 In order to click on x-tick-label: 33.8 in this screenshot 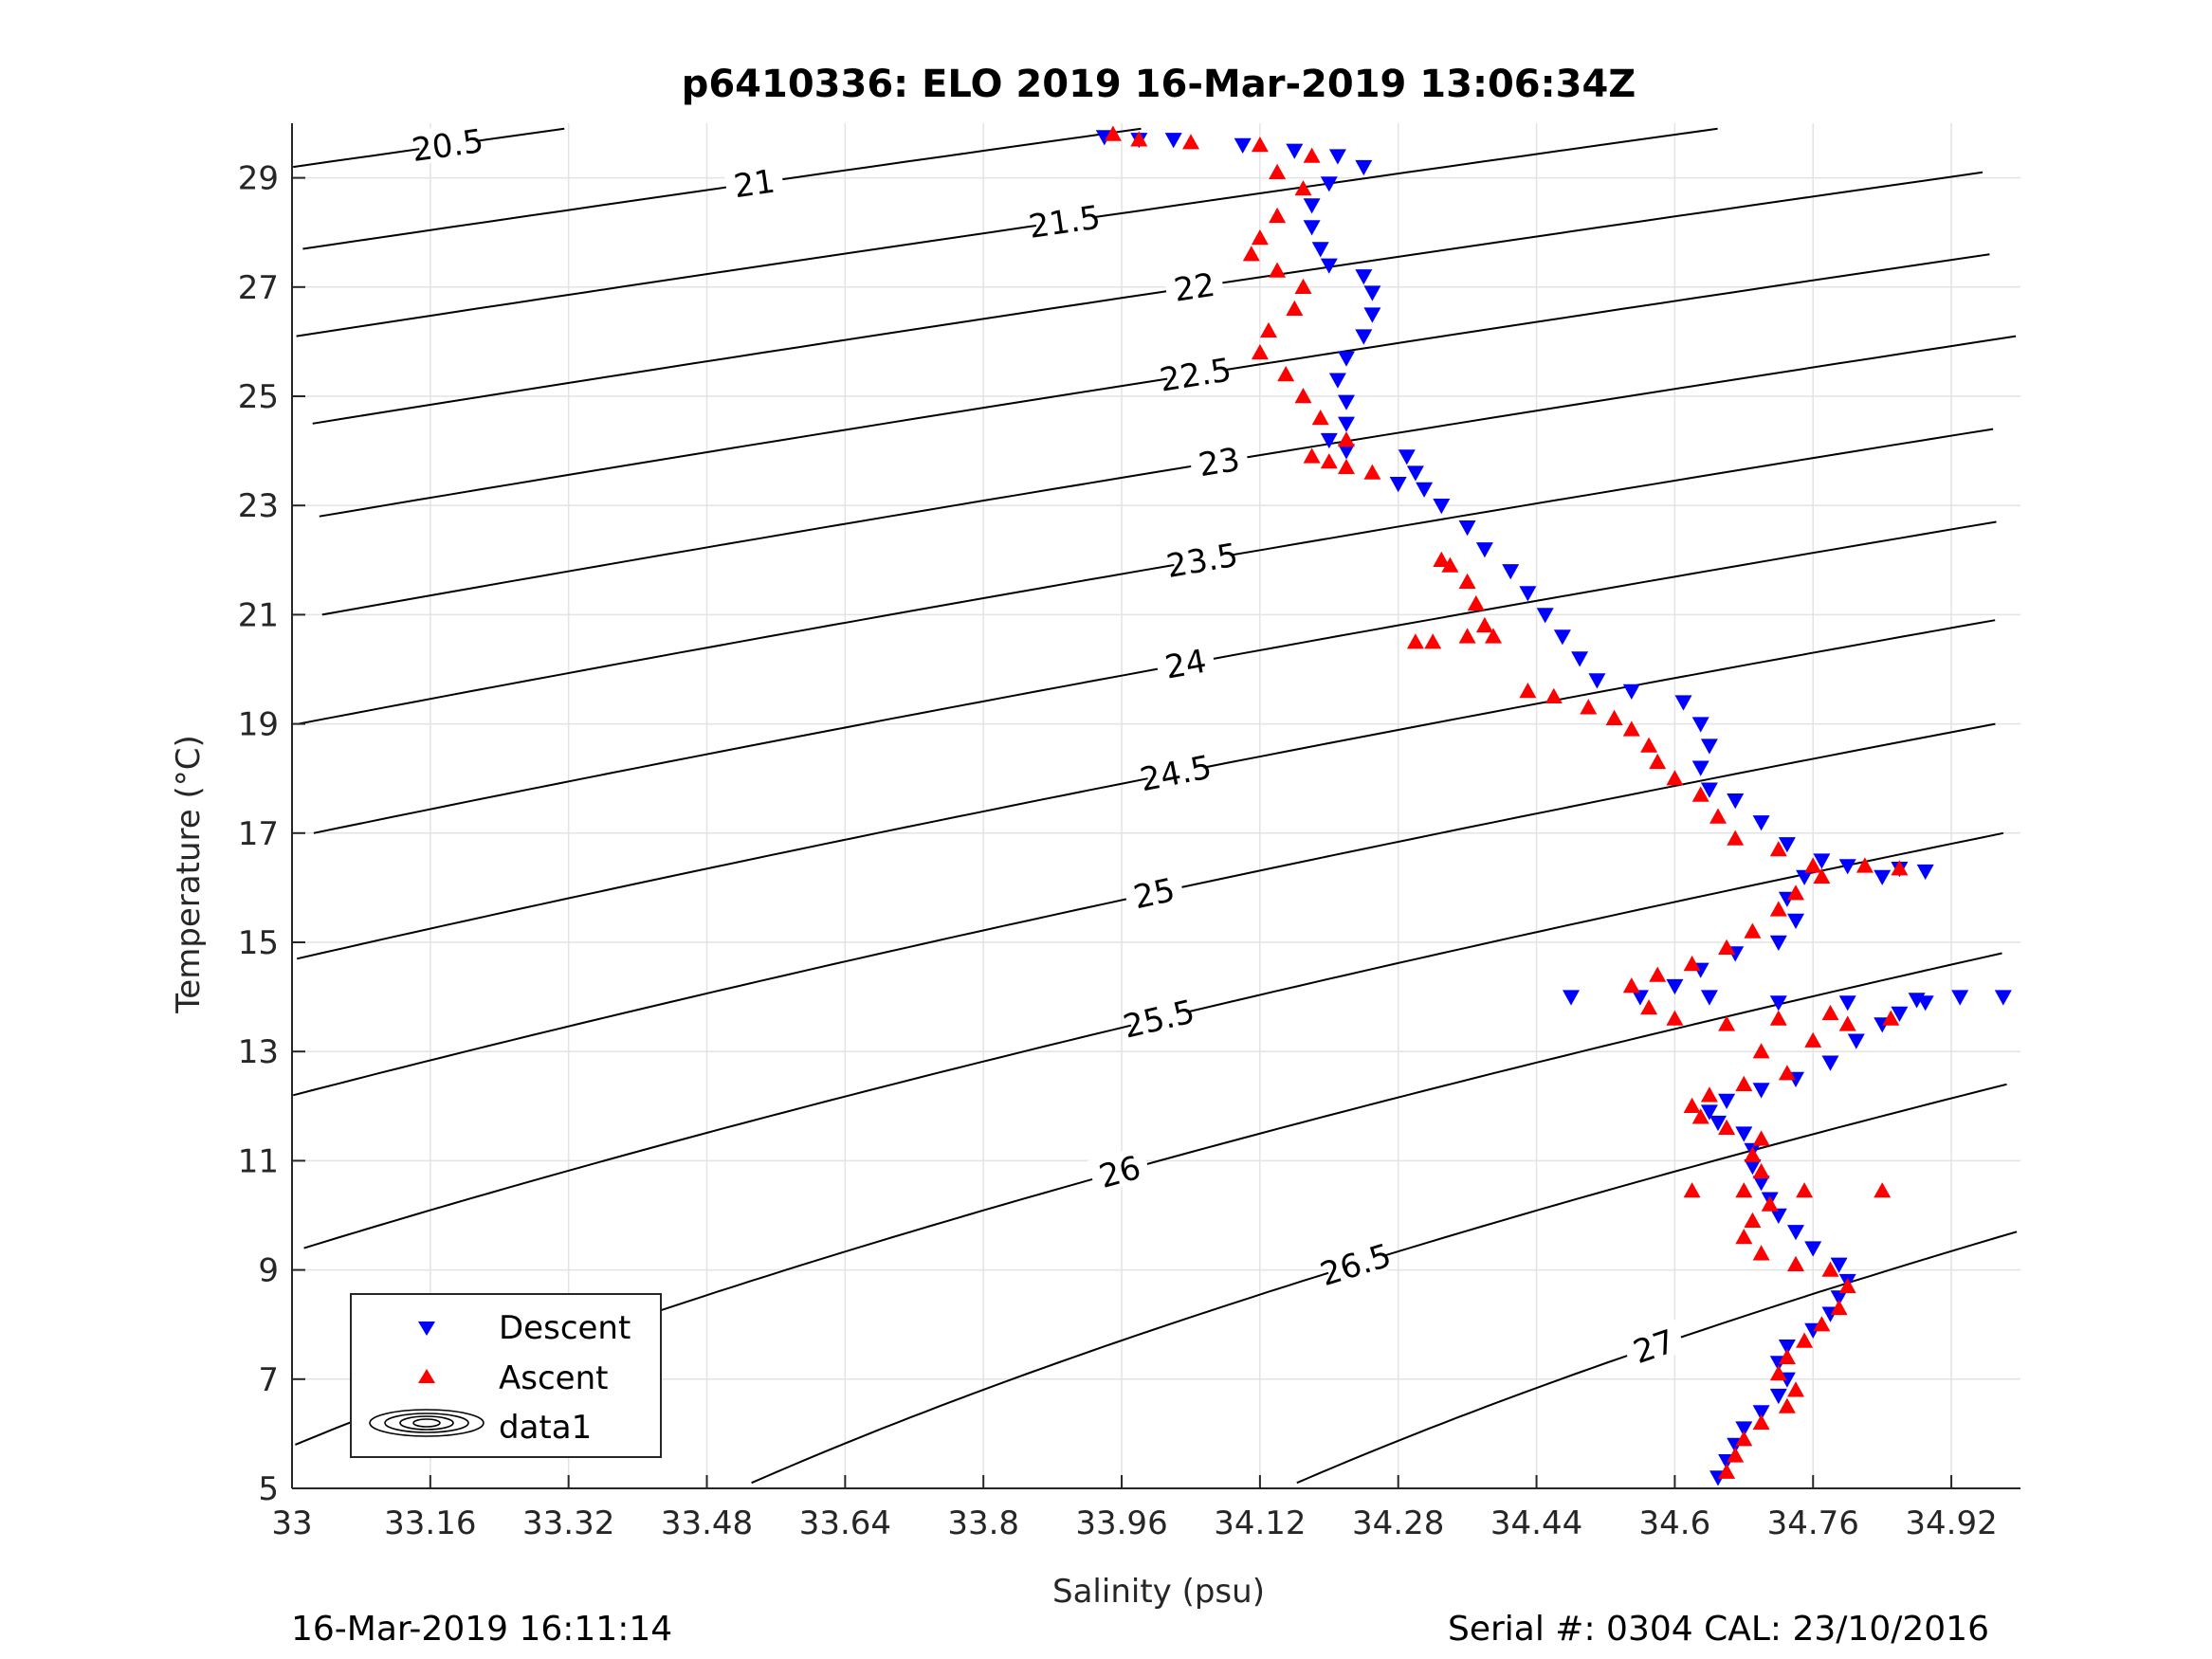, I will do `click(983, 1523)`.